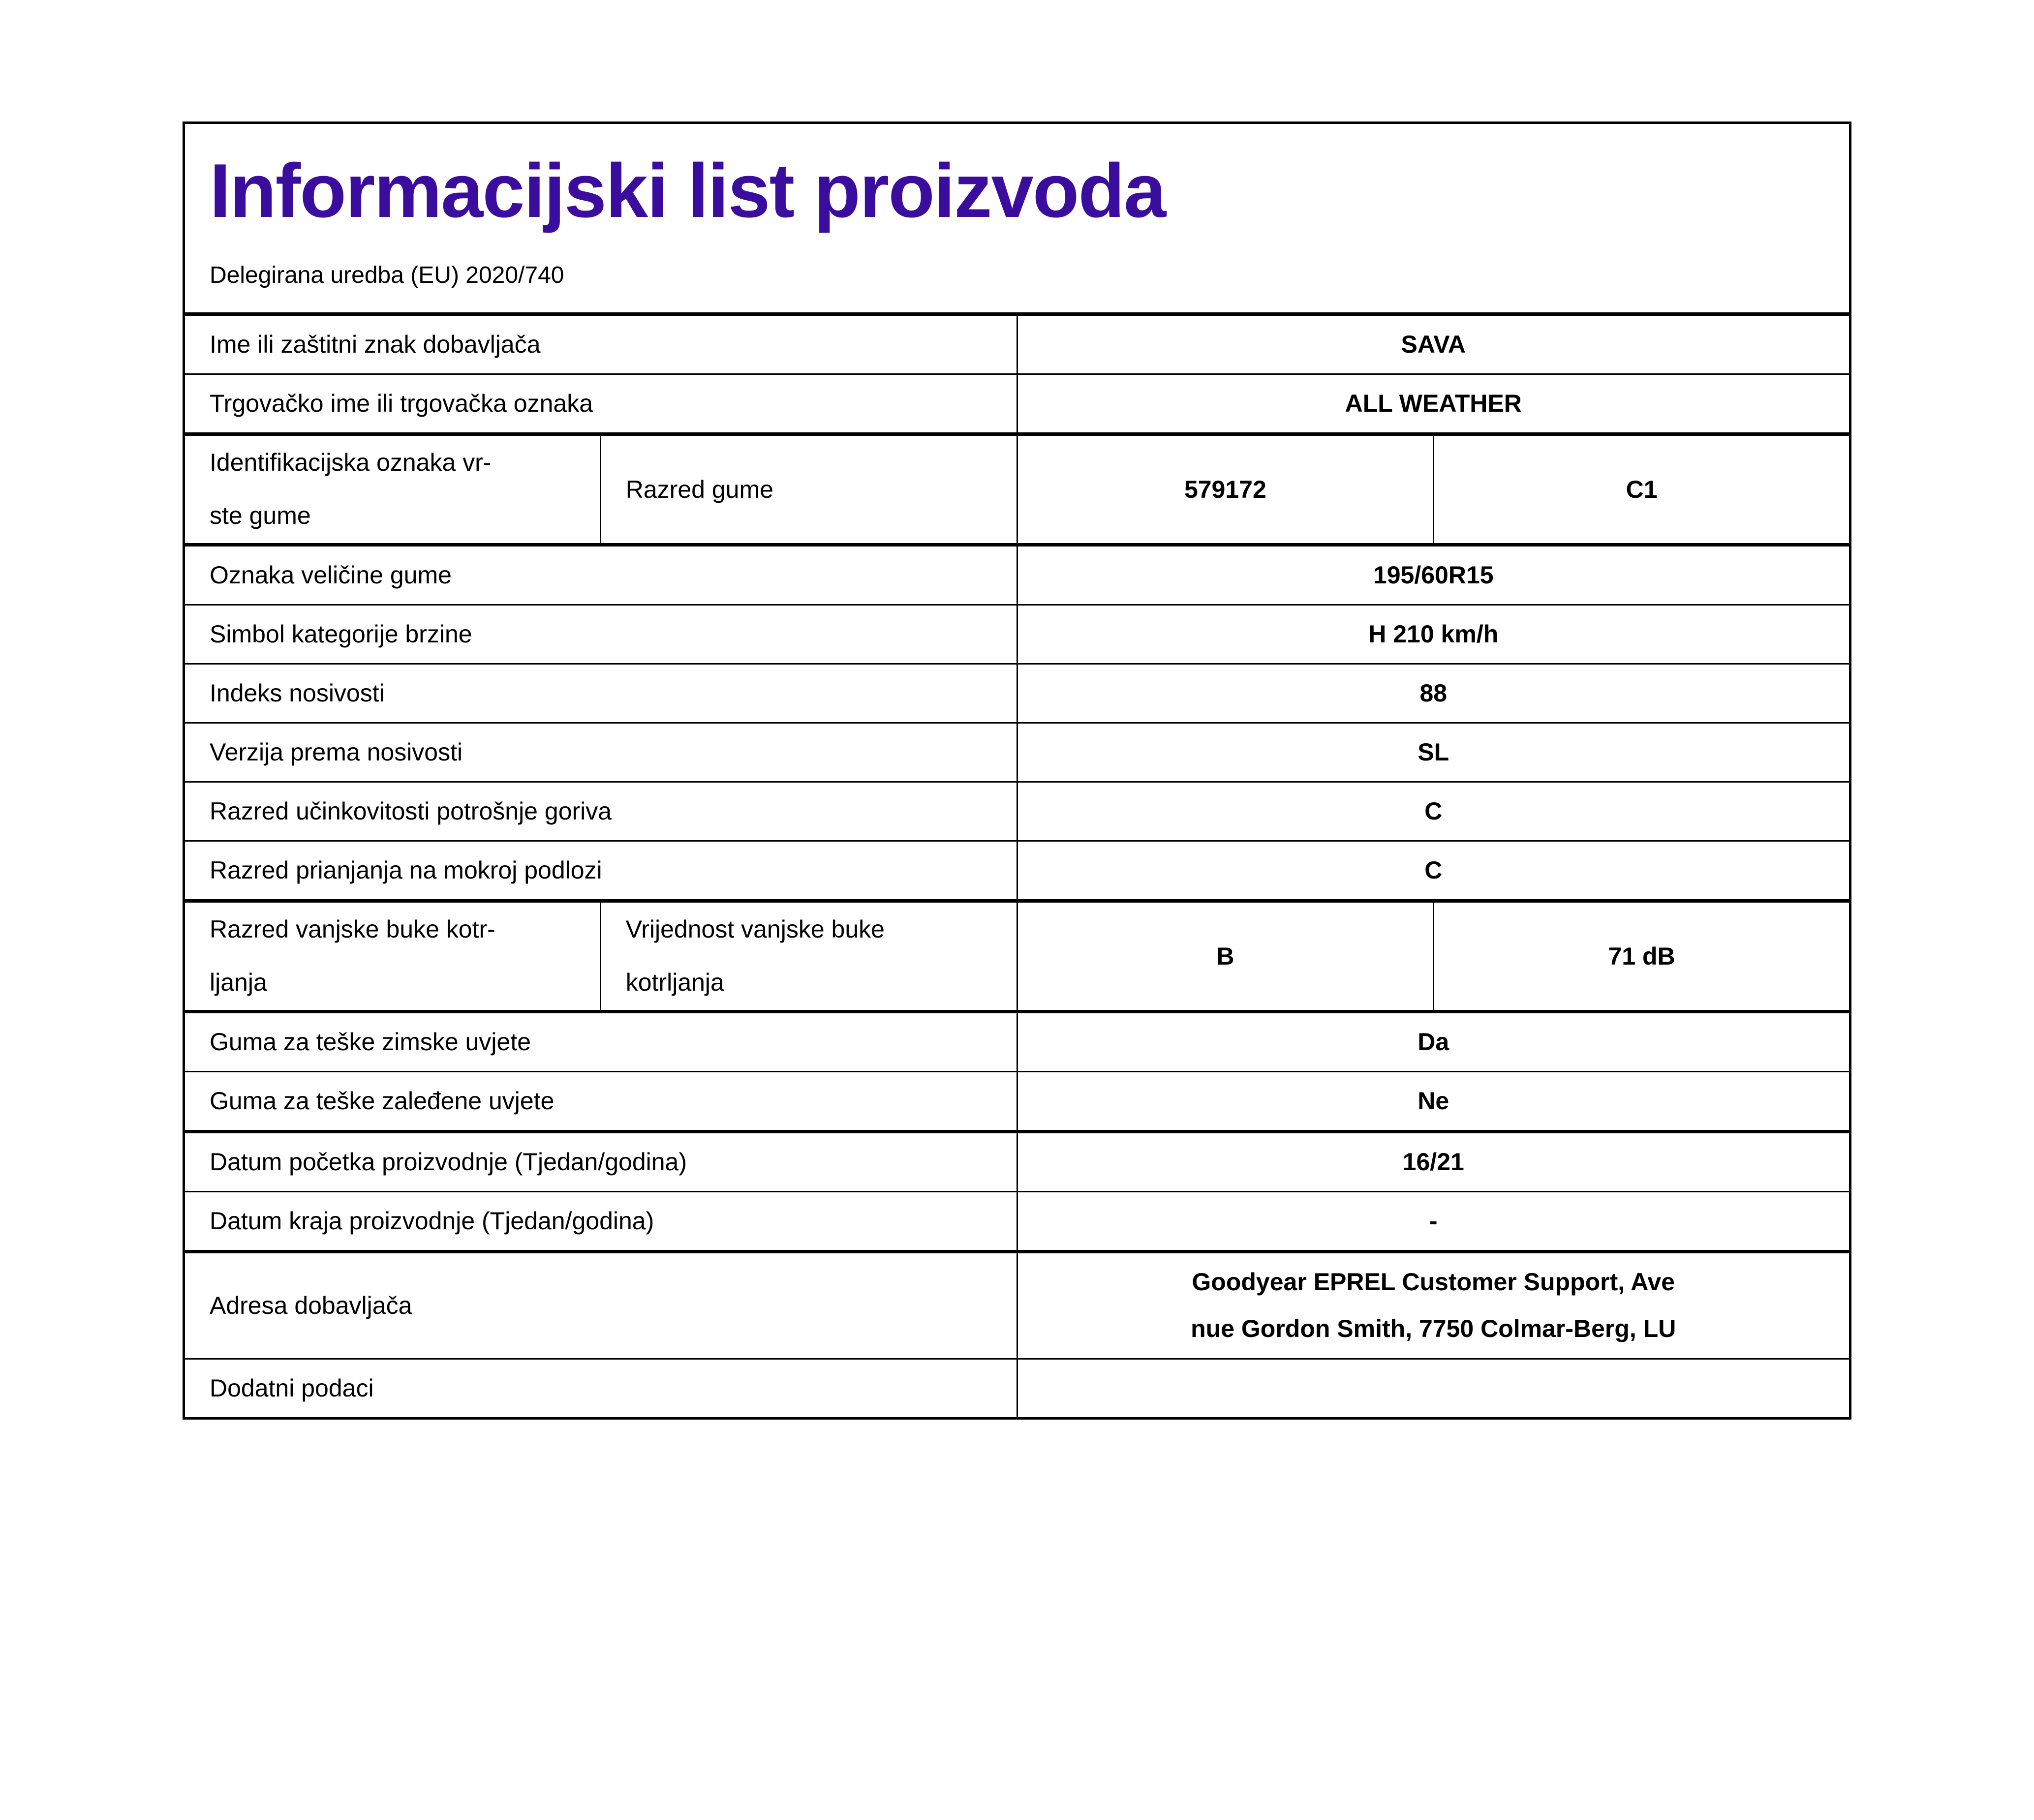  I want to click on table-row-supplier-name: Ime ili zaštitni znak dobavljača SAVA, so click(1017, 344).